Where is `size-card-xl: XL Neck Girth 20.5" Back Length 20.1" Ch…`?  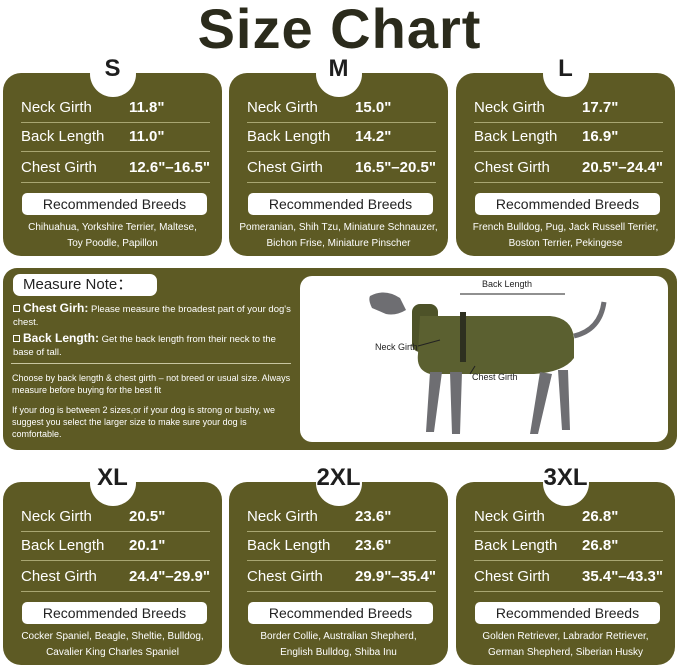 size-card-xl: XL Neck Girth 20.5" Back Length 20.1" Ch… is located at coordinates (112, 562).